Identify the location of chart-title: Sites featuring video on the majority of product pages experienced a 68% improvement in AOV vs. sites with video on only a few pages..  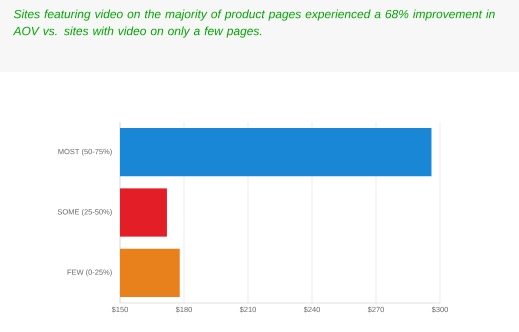
(253, 24).